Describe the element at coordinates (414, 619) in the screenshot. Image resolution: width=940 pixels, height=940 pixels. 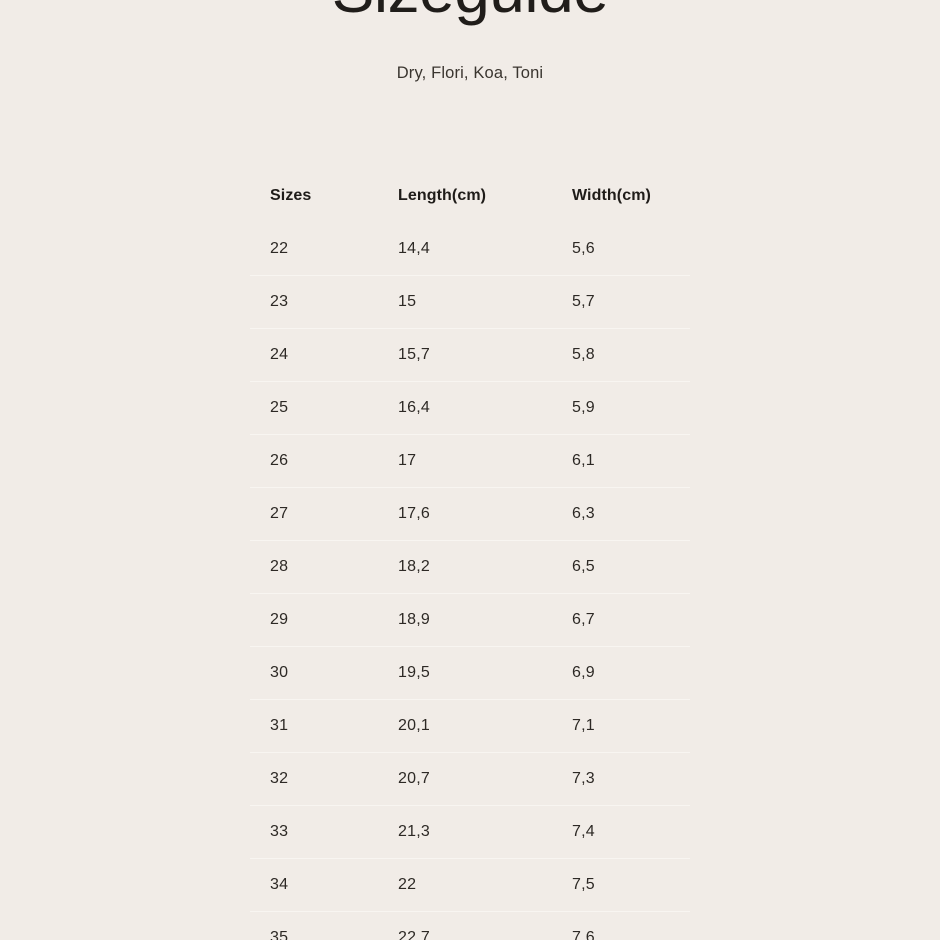
I see `cell-length: 18,9` at that location.